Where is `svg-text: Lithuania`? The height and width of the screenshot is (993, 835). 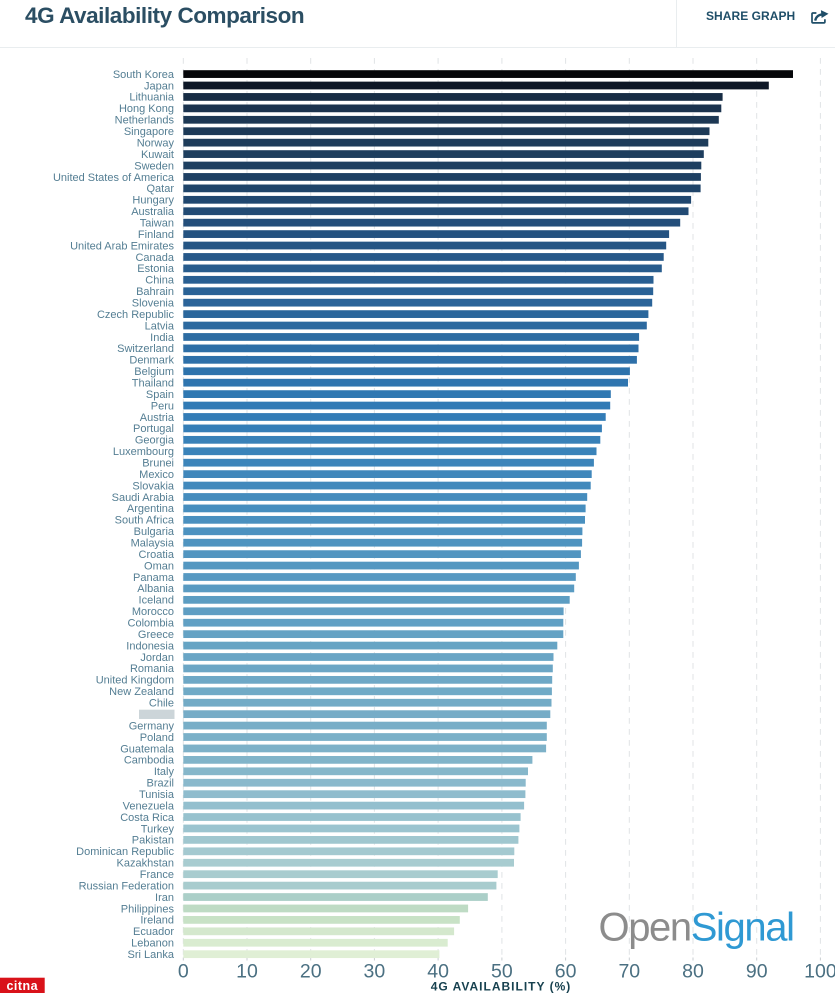 svg-text: Lithuania is located at coordinates (152, 98).